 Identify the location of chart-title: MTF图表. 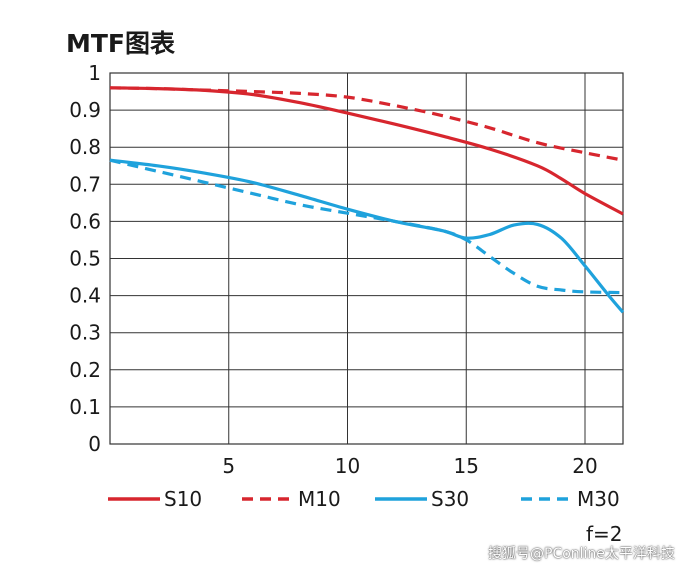
(121, 43).